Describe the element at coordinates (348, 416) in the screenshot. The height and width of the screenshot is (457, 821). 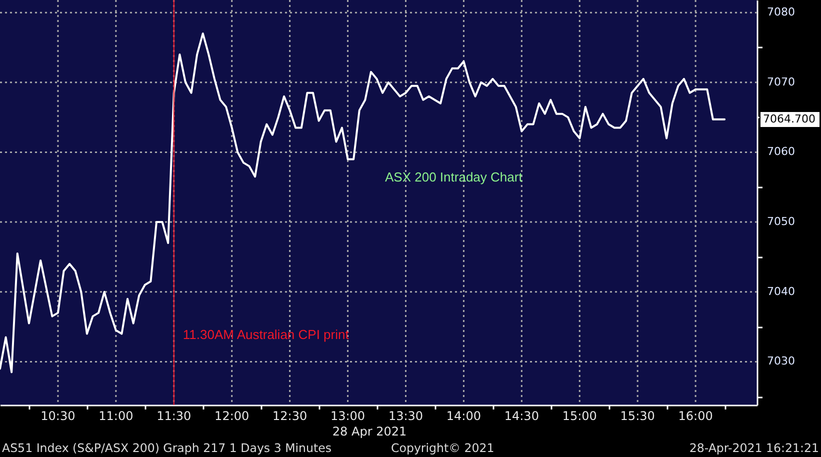
I see `x-tick-label: 13:00` at that location.